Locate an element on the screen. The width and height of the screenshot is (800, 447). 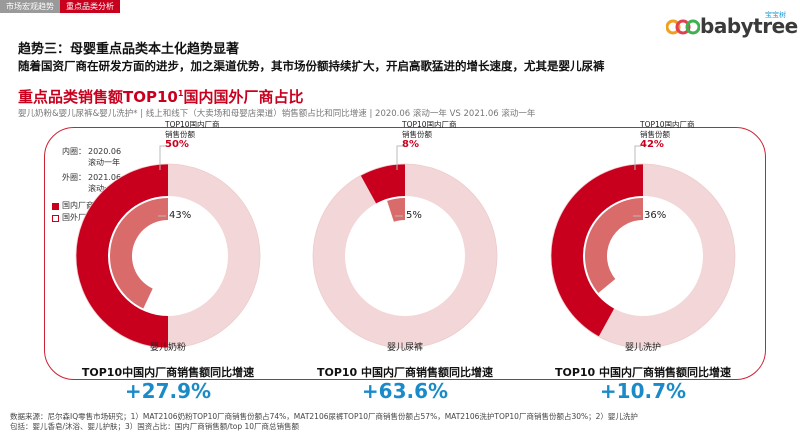
inner-domestic-pct-label: 43% is located at coordinates (180, 215).